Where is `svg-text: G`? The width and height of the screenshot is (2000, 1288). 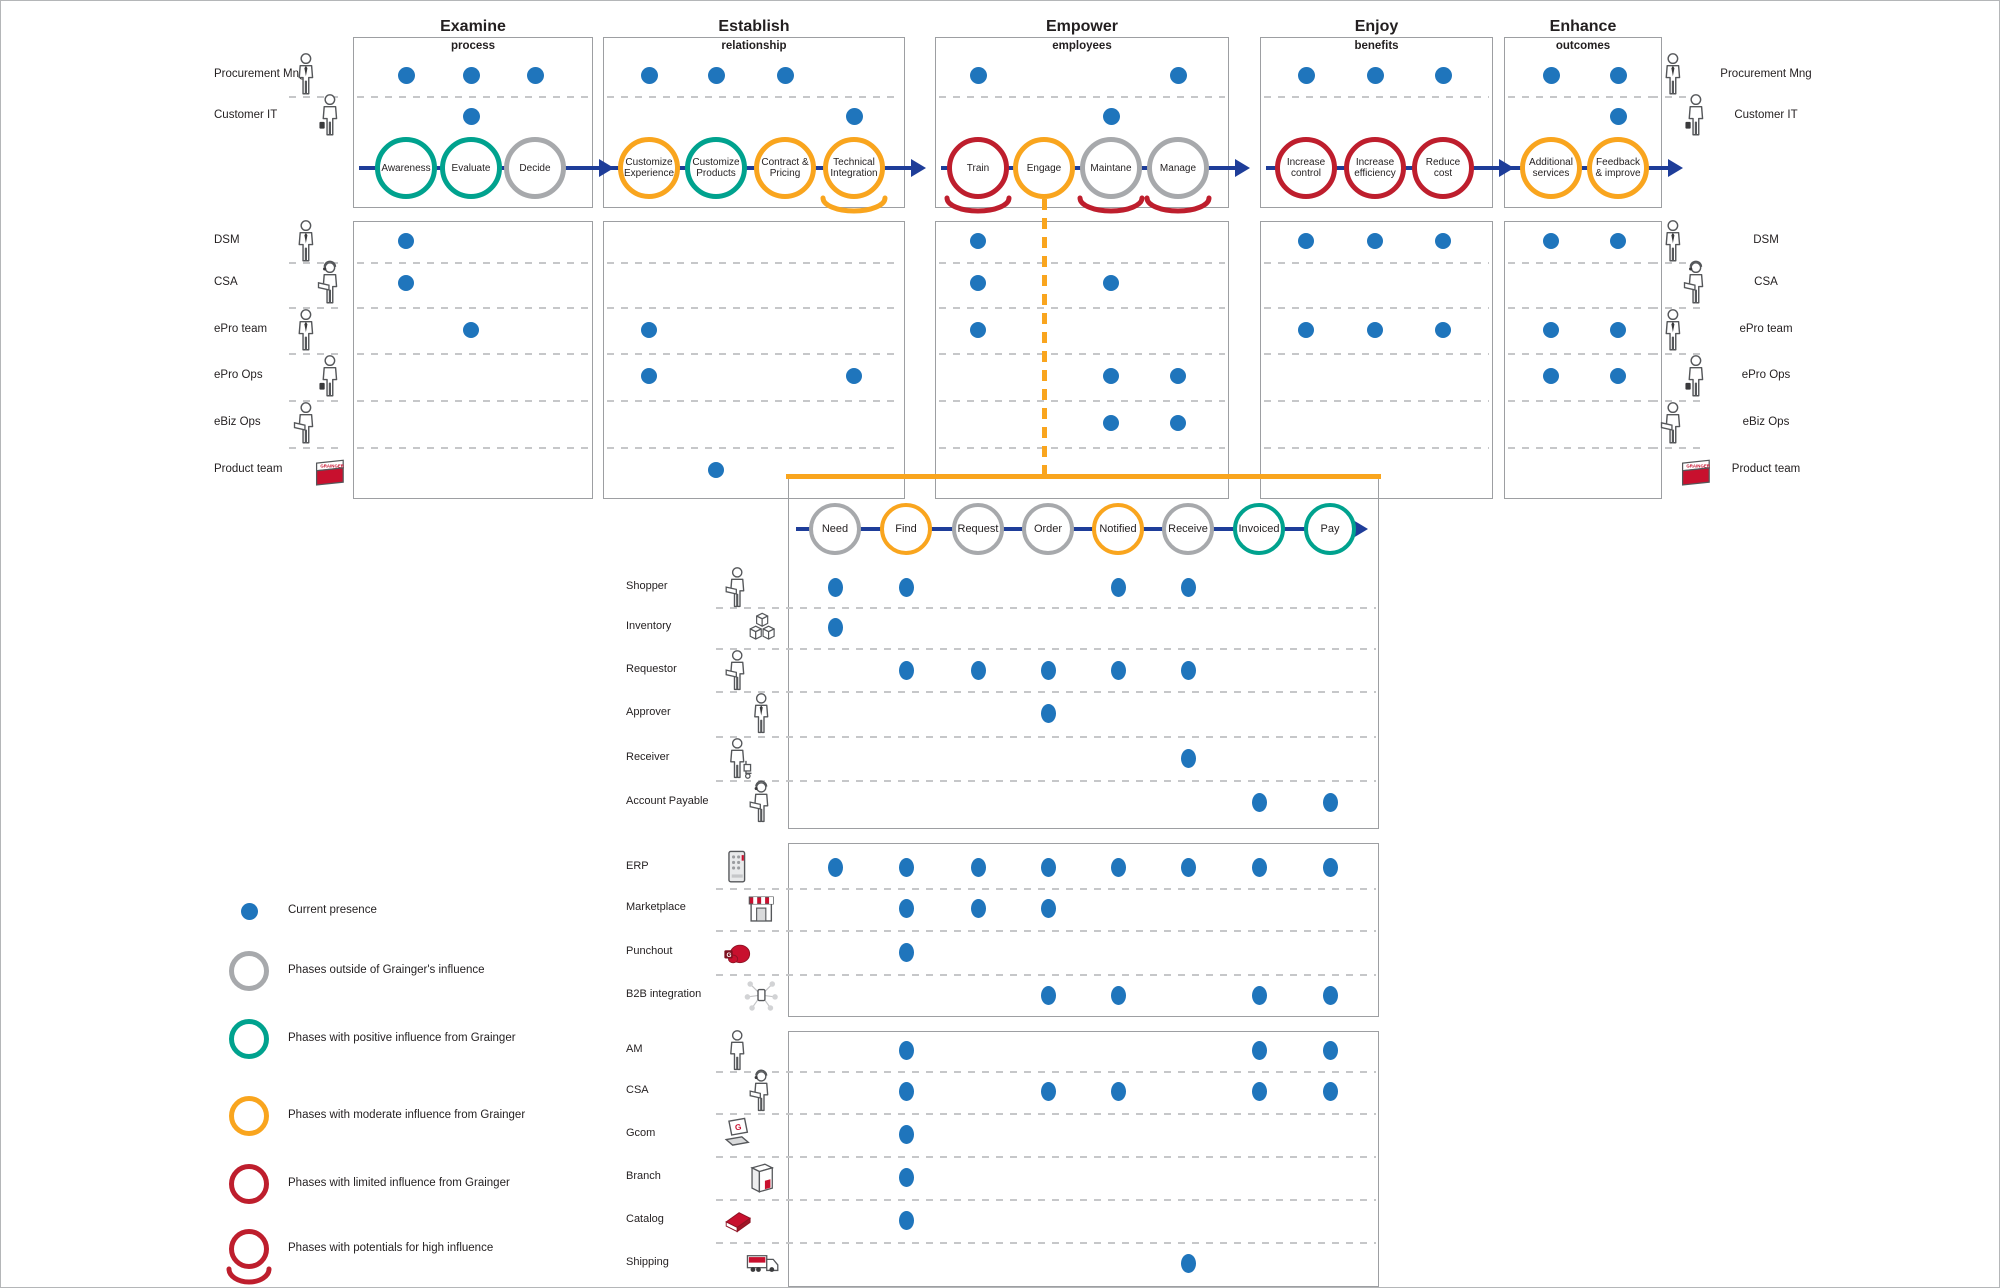
svg-text: G is located at coordinates (738, 1127).